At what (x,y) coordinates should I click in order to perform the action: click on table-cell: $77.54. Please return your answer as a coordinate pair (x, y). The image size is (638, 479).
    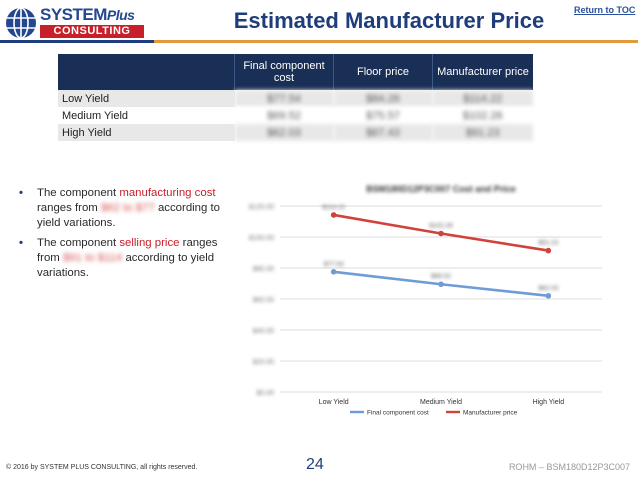
    Looking at the image, I should click on (284, 98).